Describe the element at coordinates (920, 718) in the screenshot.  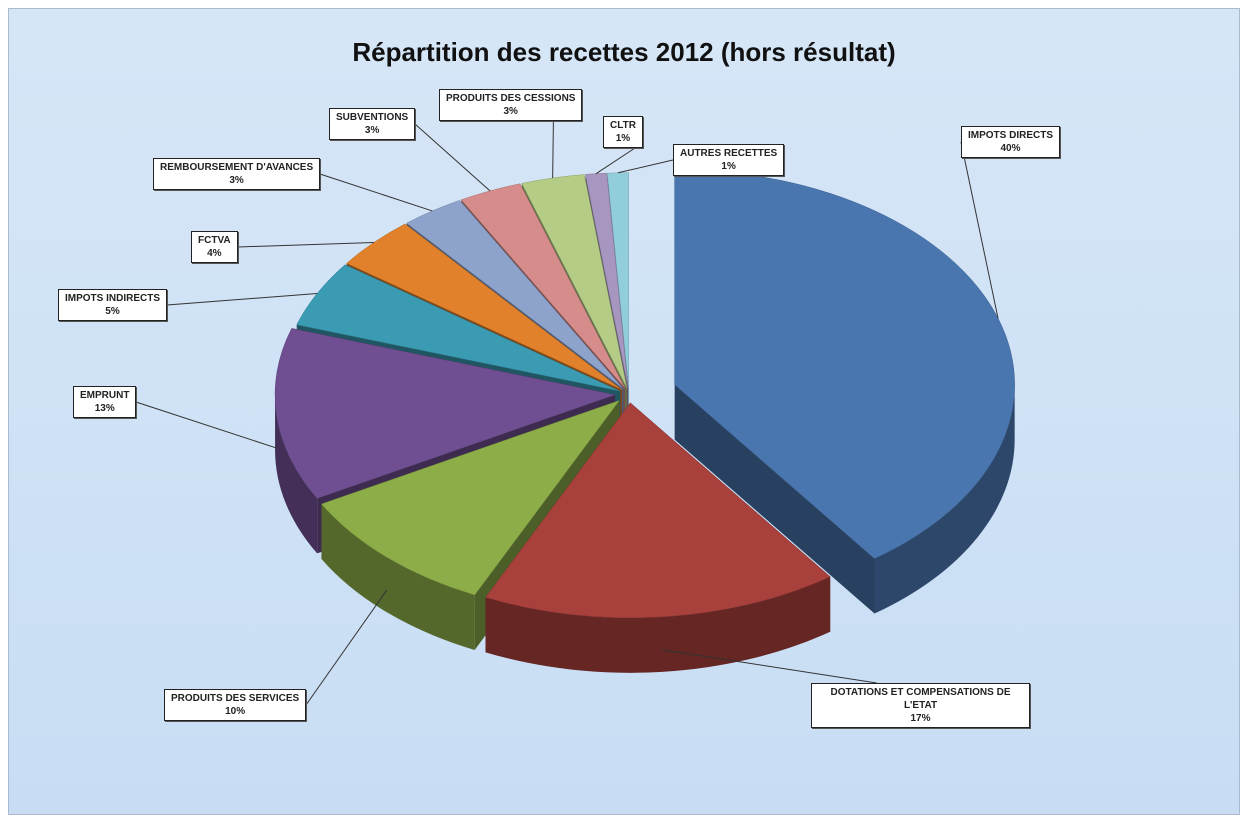
I see `label-text: 17%` at that location.